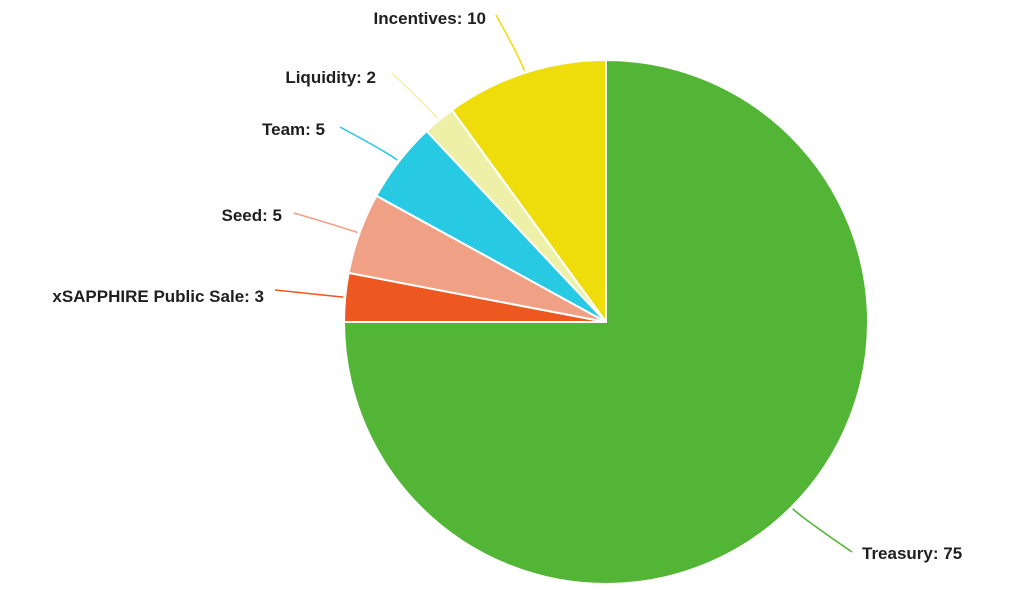 This screenshot has height=600, width=1011. I want to click on label-liquidity: Liquidity: 2, so click(330, 77).